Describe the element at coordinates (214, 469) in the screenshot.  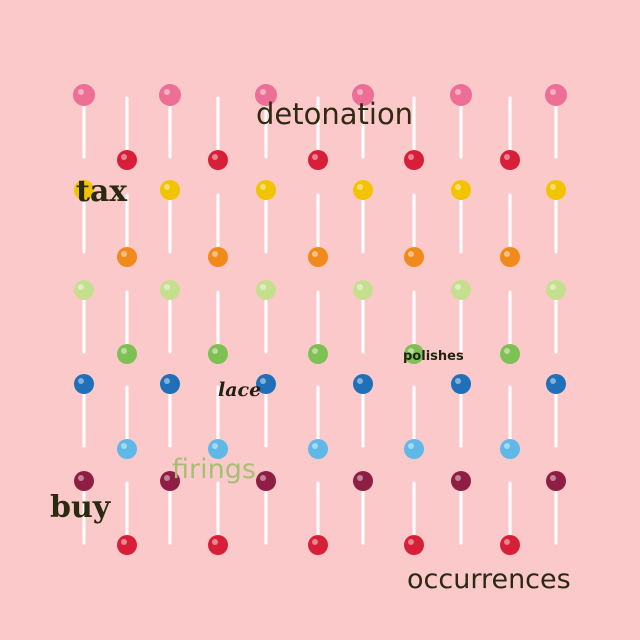
I see `word-firings: firings` at that location.